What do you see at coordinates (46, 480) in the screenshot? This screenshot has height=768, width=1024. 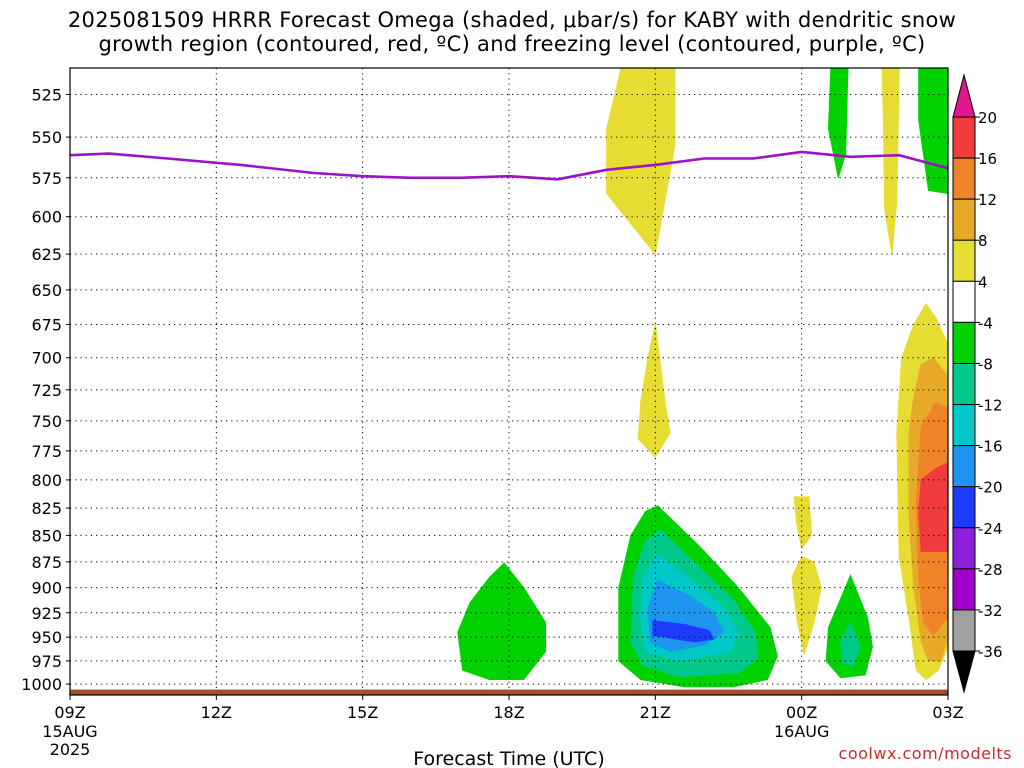 I see `y-tick-label: 800` at bounding box center [46, 480].